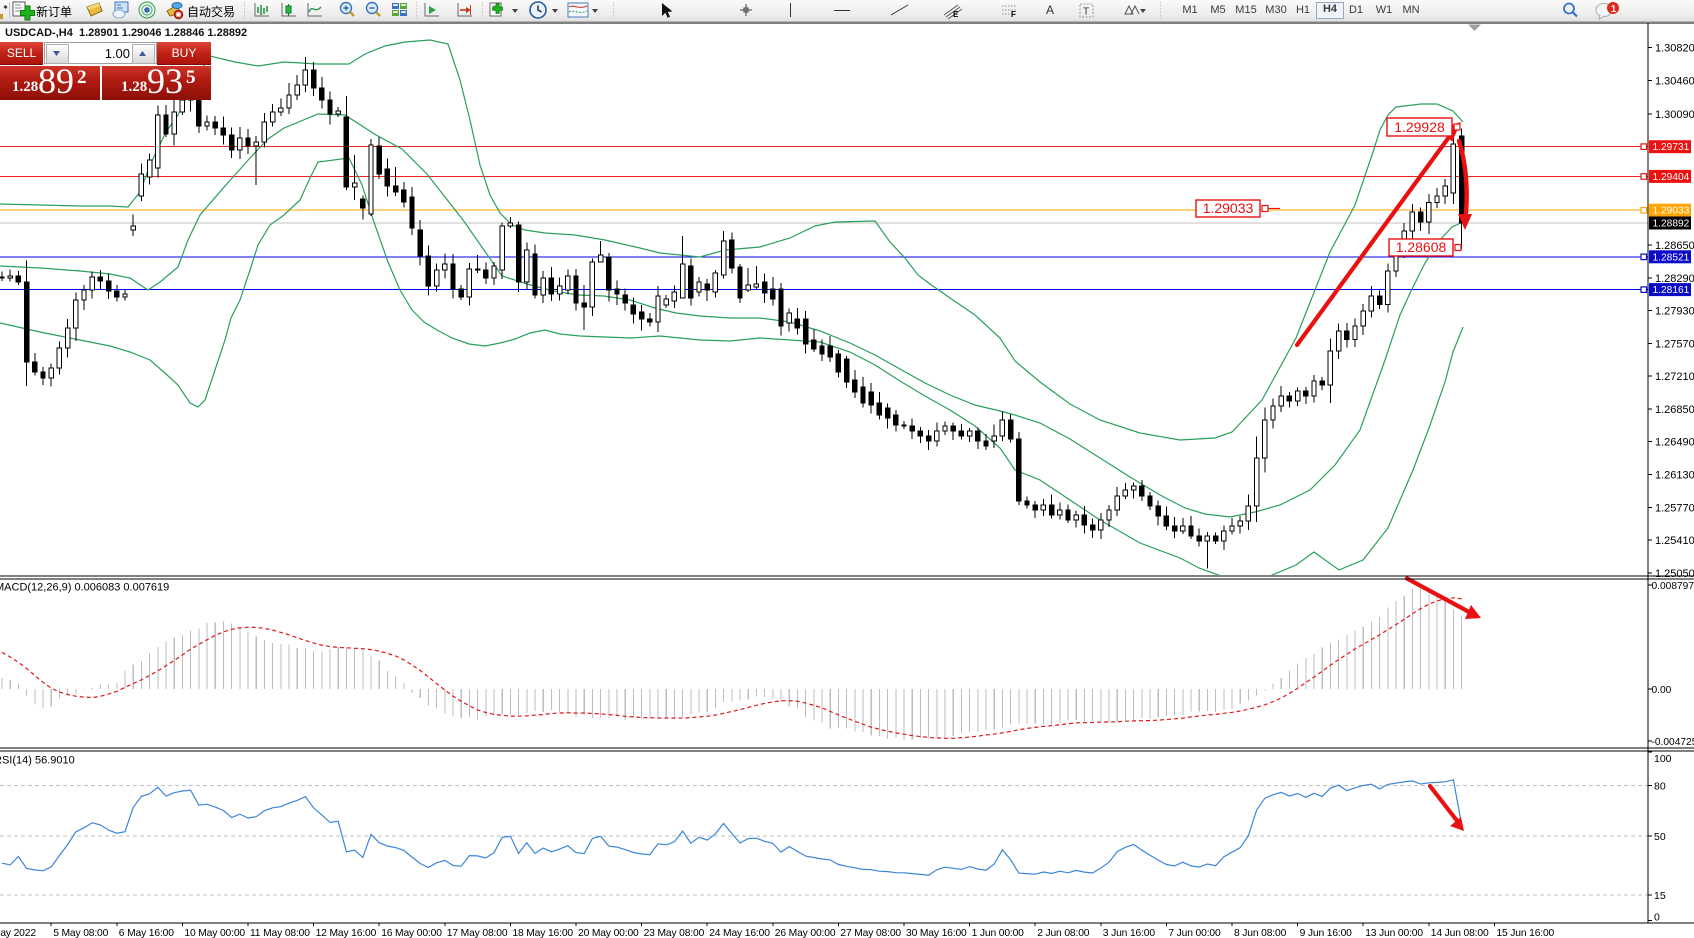 The image size is (1694, 938). What do you see at coordinates (84, 588) in the screenshot?
I see `svg-text:MACD(12,26,9) 0.006083 0.00761: MACD(12,26,9) 0.006083 0.007619` at bounding box center [84, 588].